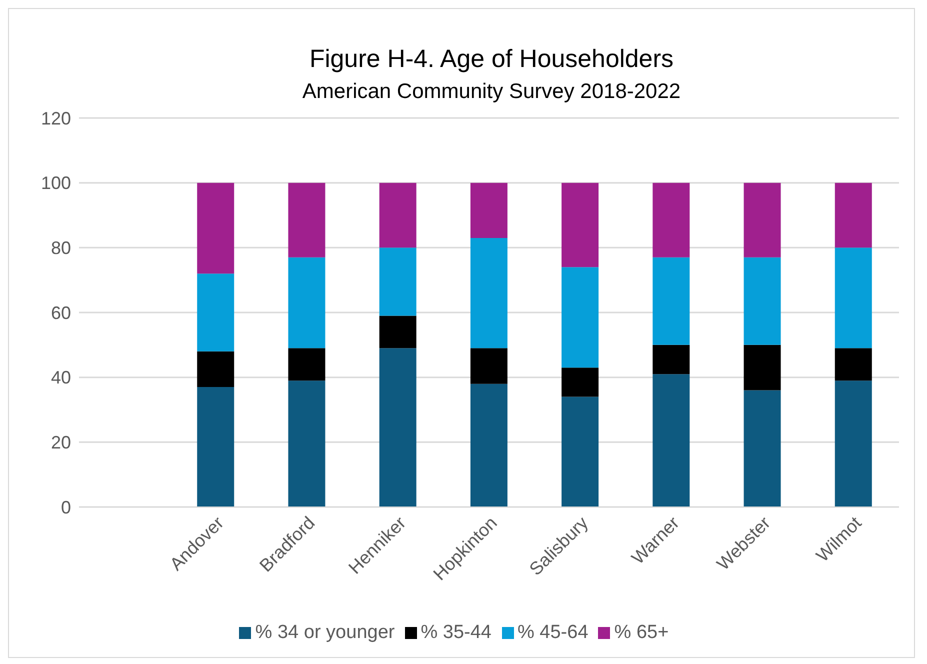 This screenshot has width=927, height=664. What do you see at coordinates (60, 312) in the screenshot?
I see `y-tick-label: 60` at bounding box center [60, 312].